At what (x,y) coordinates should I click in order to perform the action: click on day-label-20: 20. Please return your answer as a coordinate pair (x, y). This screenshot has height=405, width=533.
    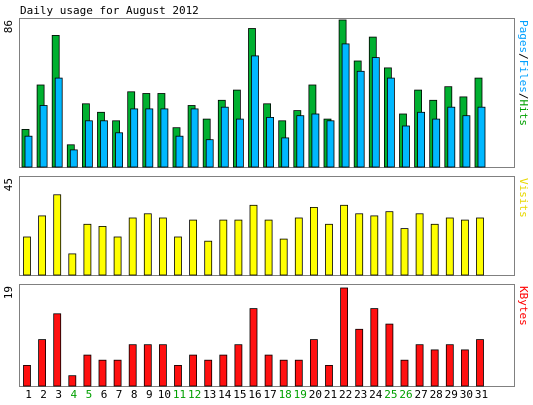
    Looking at the image, I should click on (315, 394).